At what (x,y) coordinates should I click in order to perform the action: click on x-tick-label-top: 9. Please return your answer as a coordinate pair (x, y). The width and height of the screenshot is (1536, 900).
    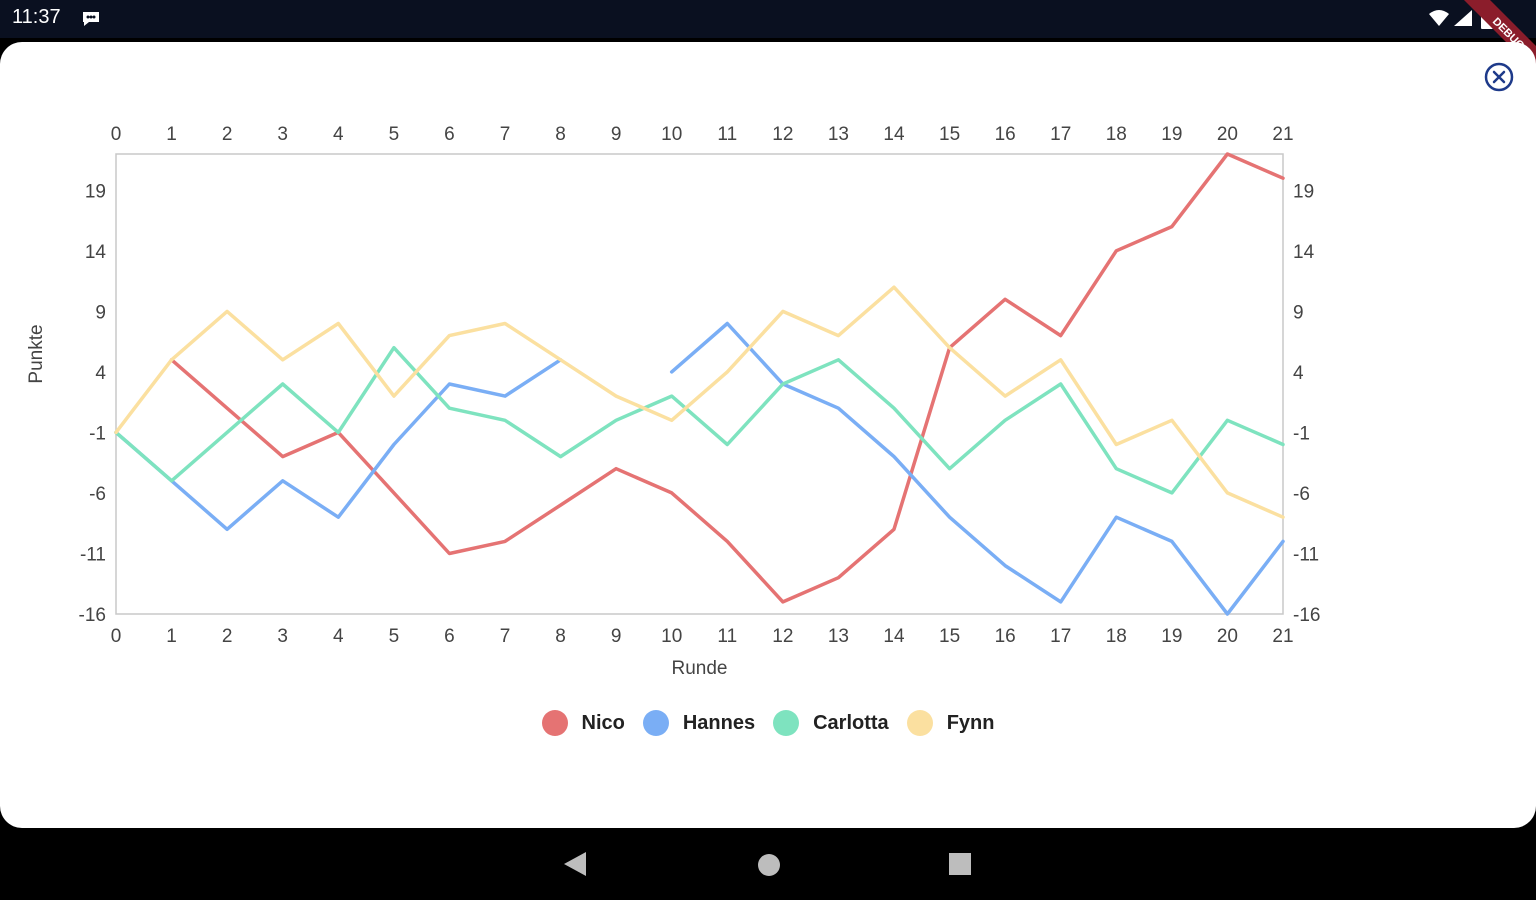
    Looking at the image, I should click on (616, 134).